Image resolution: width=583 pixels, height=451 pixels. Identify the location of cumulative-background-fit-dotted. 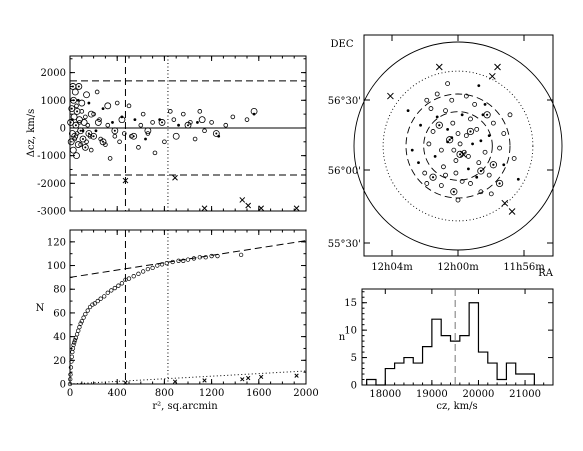
(188, 377).